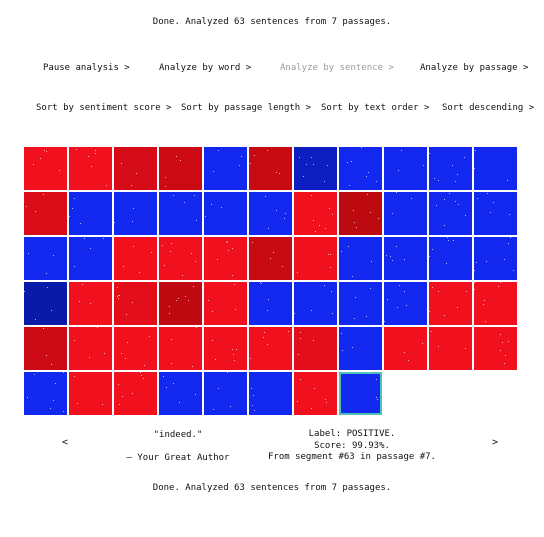 This screenshot has width=544, height=537. I want to click on analyze-by-word-button: Analyze by word >, so click(205, 68).